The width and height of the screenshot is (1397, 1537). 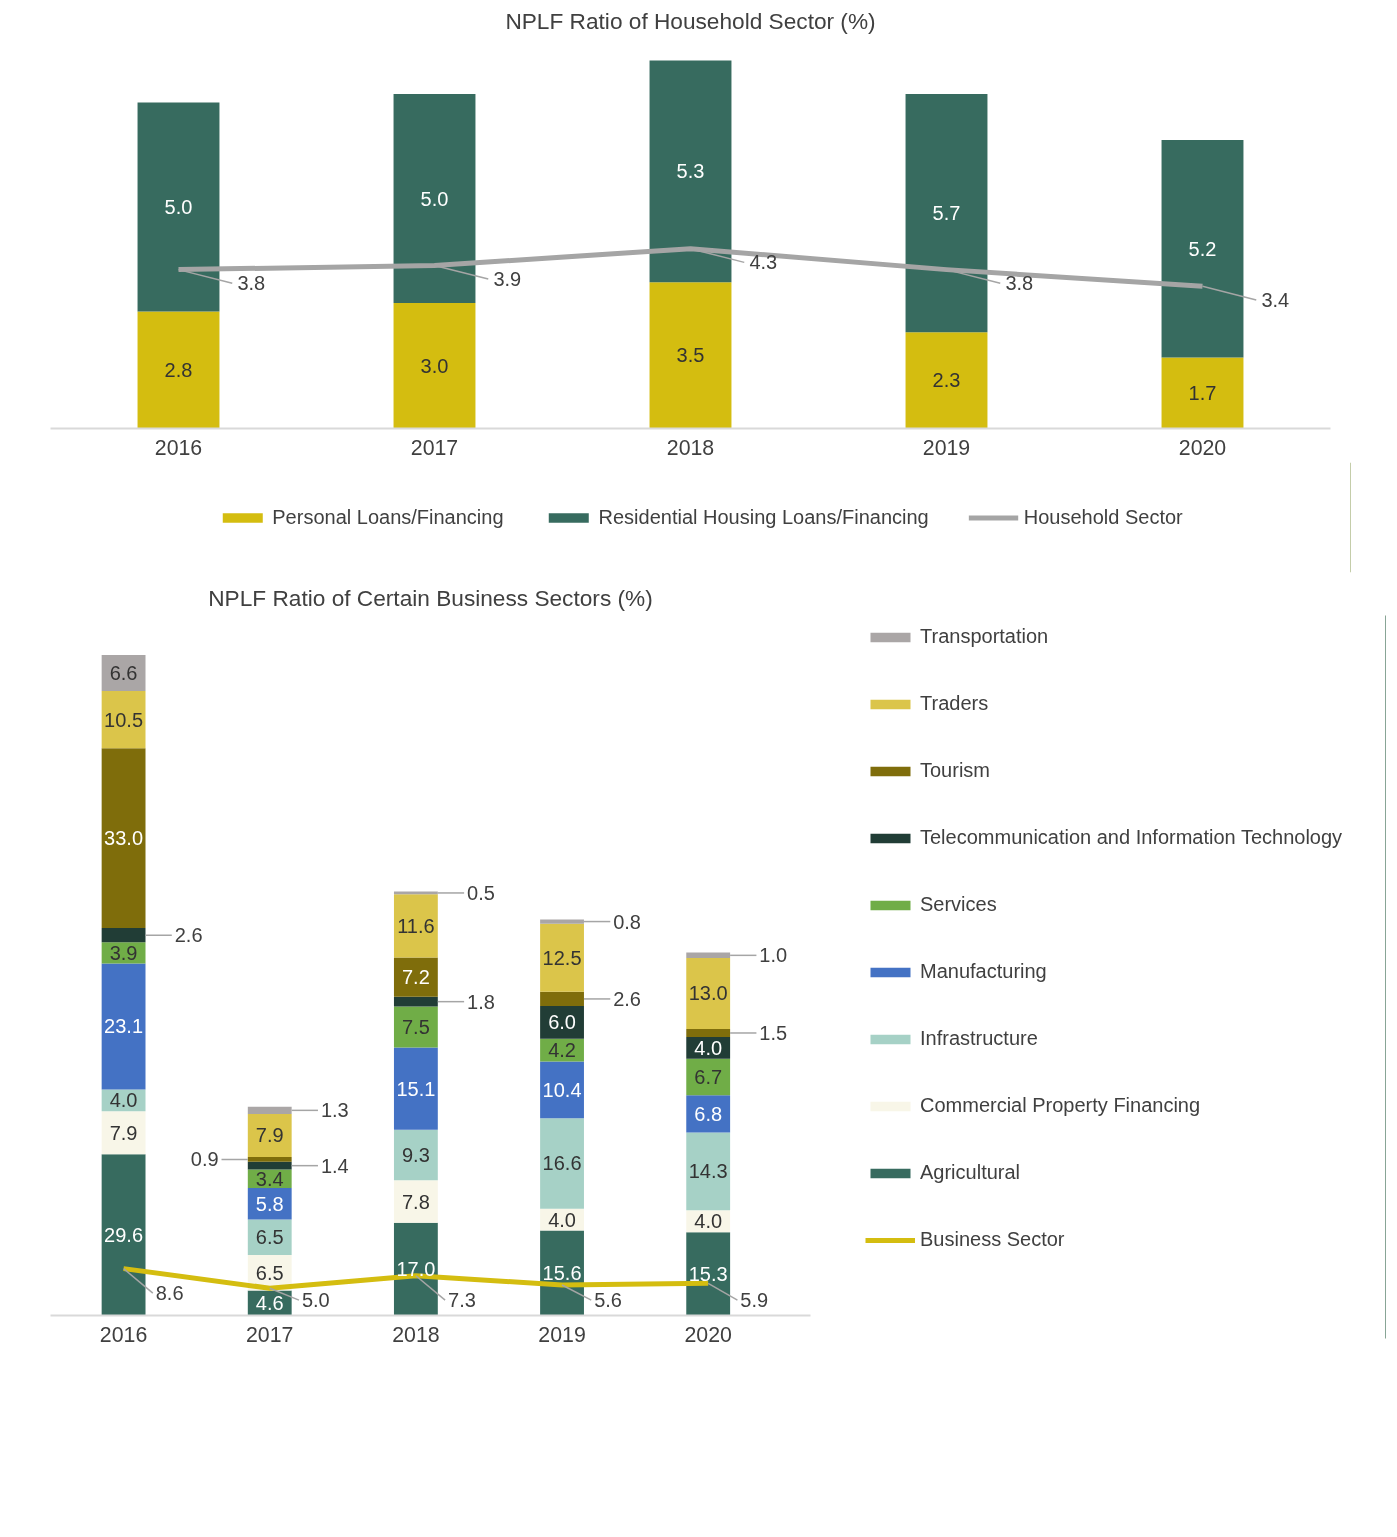 I want to click on legend-label: Agricultural, so click(x=970, y=1172).